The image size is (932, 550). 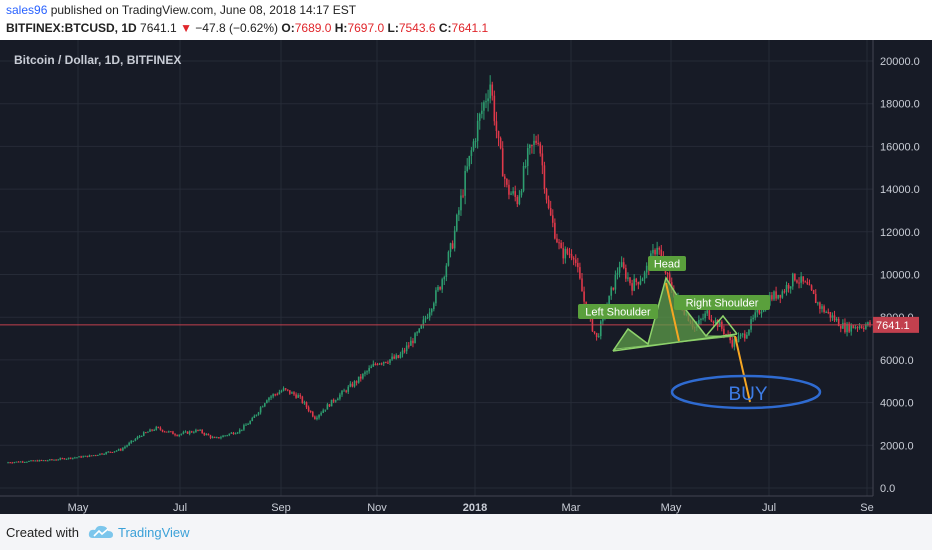 What do you see at coordinates (154, 532) in the screenshot?
I see `tradingview-link: TradingView` at bounding box center [154, 532].